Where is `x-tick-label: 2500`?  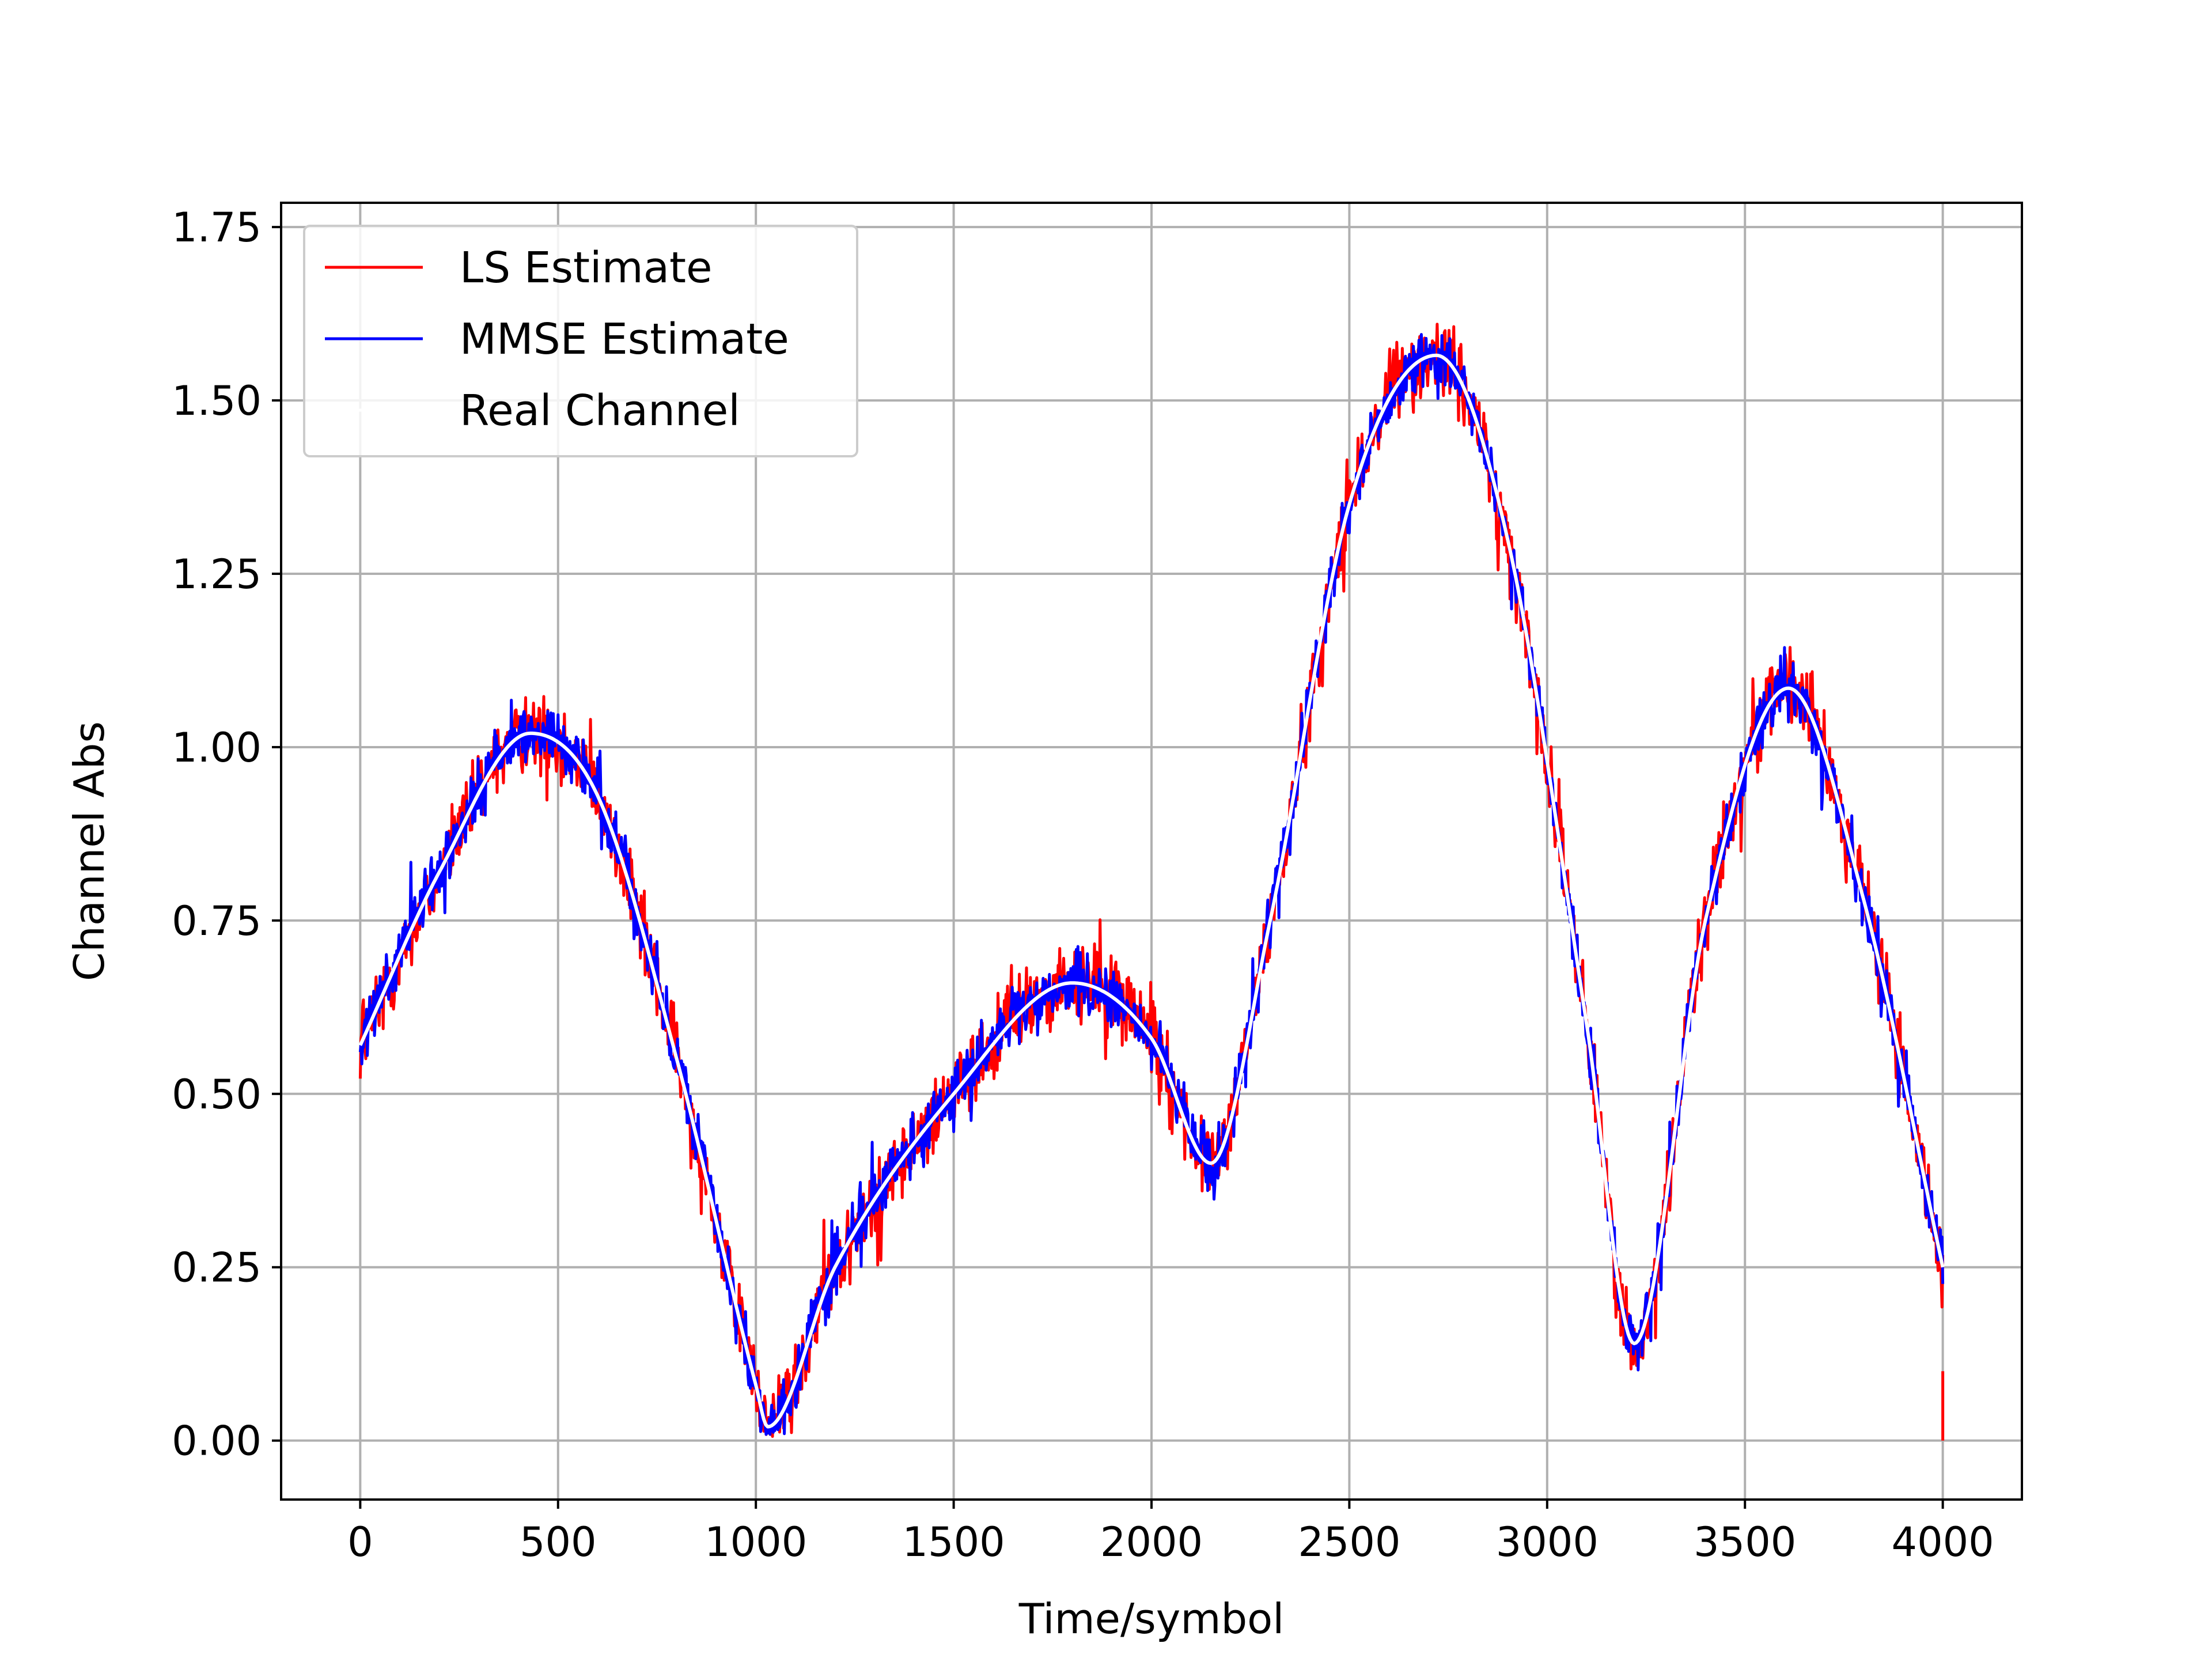 x-tick-label: 2500 is located at coordinates (1349, 1543).